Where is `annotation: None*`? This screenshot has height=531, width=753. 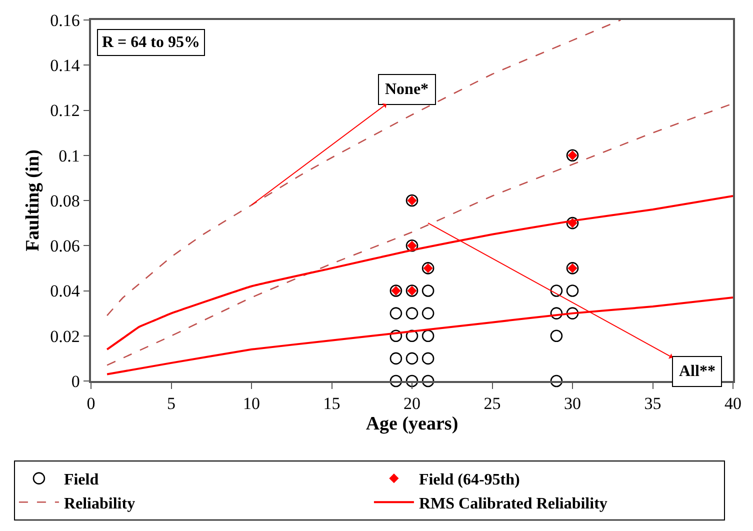 annotation: None* is located at coordinates (407, 89).